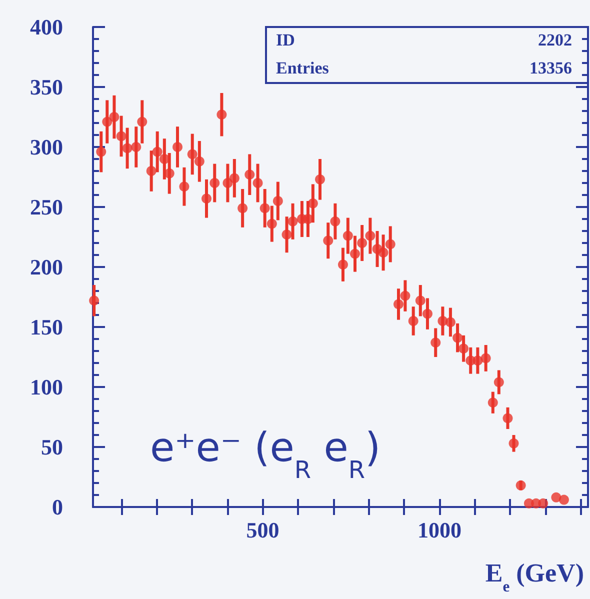 The height and width of the screenshot is (599, 590). I want to click on y-tick-label: 0, so click(57, 507).